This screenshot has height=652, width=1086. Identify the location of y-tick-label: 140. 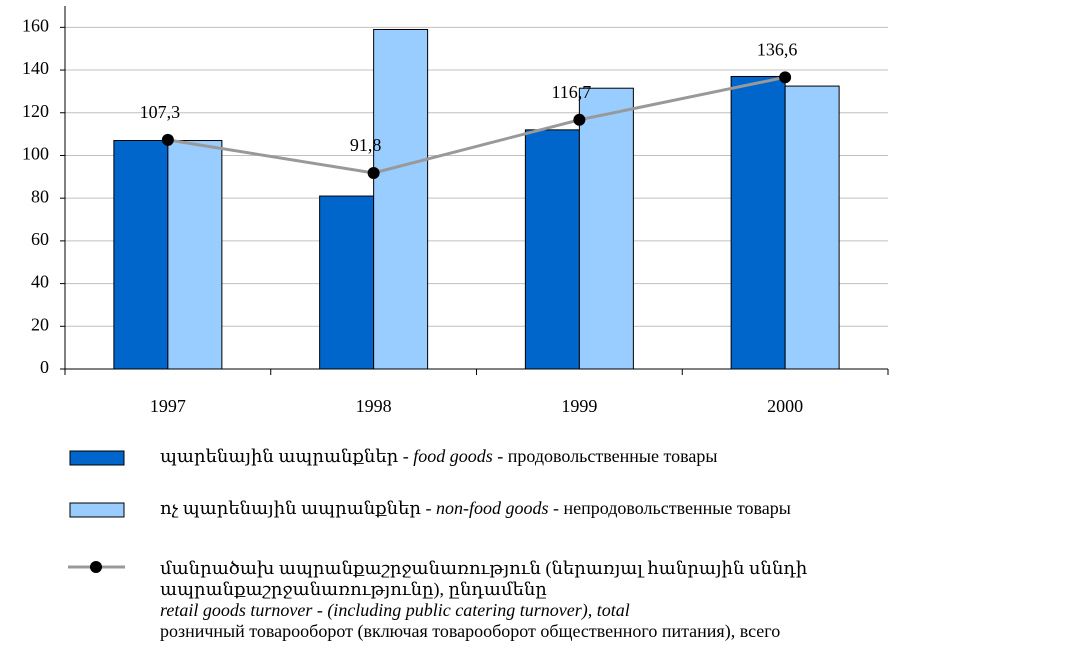
(35, 68).